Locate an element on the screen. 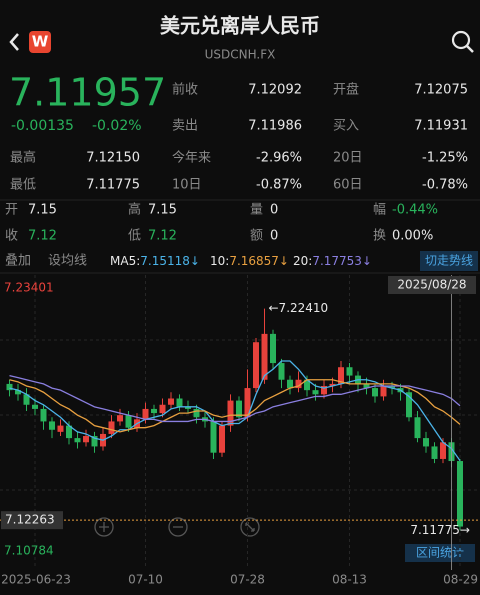  stat-value: -1.25% is located at coordinates (445, 158).